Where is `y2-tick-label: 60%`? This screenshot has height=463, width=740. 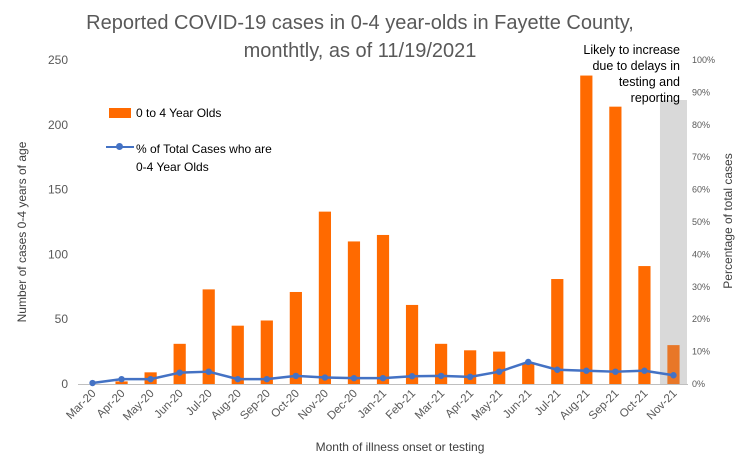
y2-tick-label: 60% is located at coordinates (701, 190).